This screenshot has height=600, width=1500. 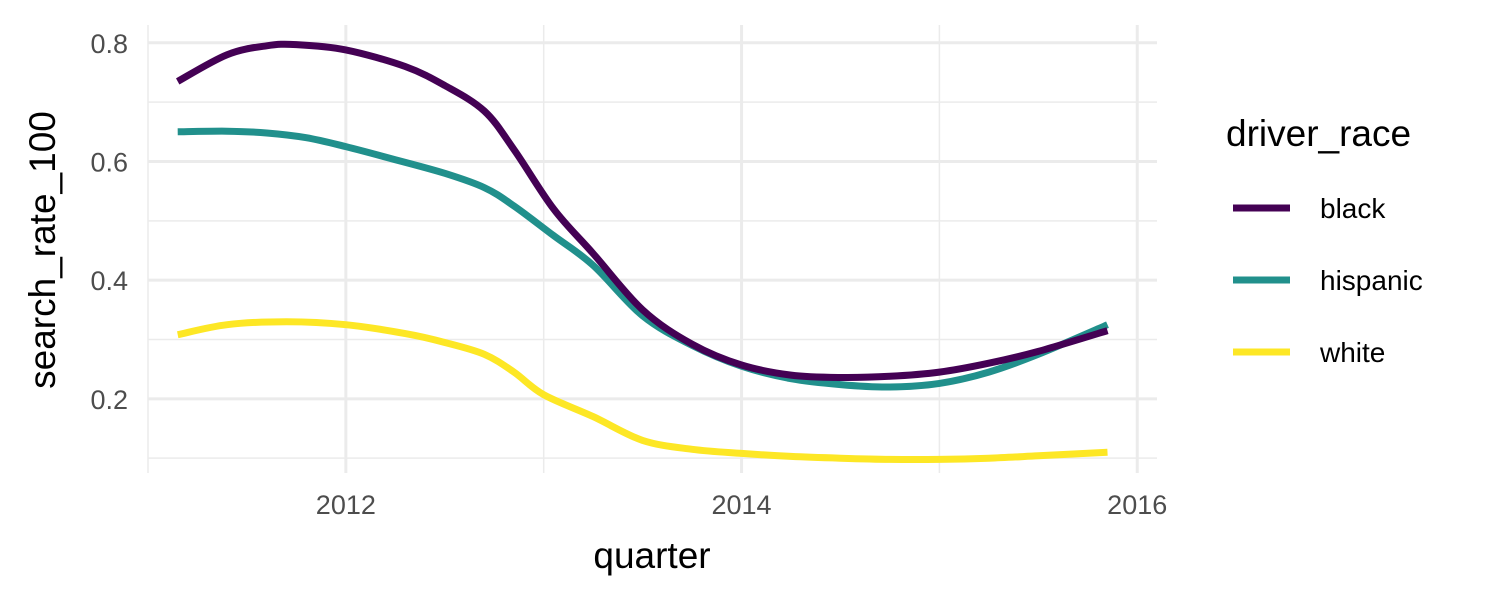 What do you see at coordinates (1352, 352) in the screenshot?
I see `legend-label-white: white` at bounding box center [1352, 352].